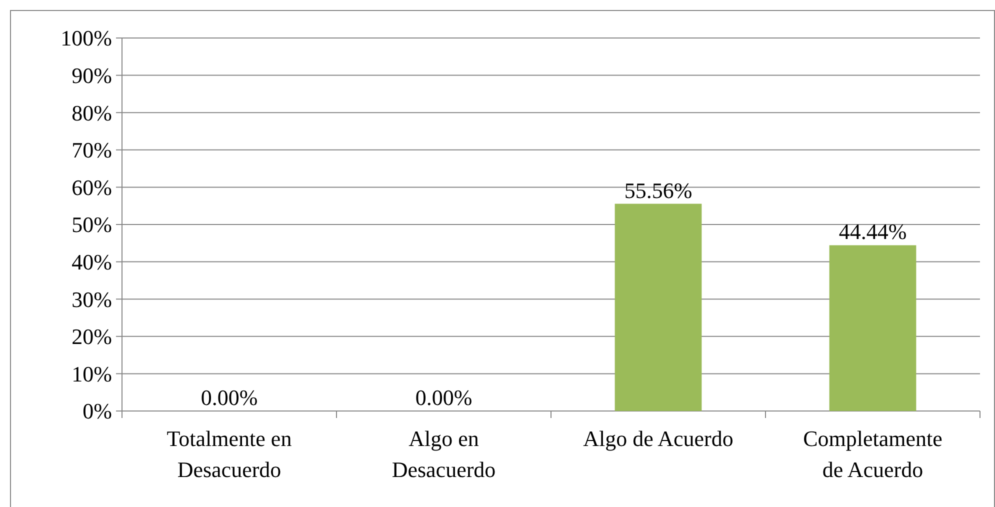  What do you see at coordinates (92, 75) in the screenshot?
I see `y-tick-label: 90%` at bounding box center [92, 75].